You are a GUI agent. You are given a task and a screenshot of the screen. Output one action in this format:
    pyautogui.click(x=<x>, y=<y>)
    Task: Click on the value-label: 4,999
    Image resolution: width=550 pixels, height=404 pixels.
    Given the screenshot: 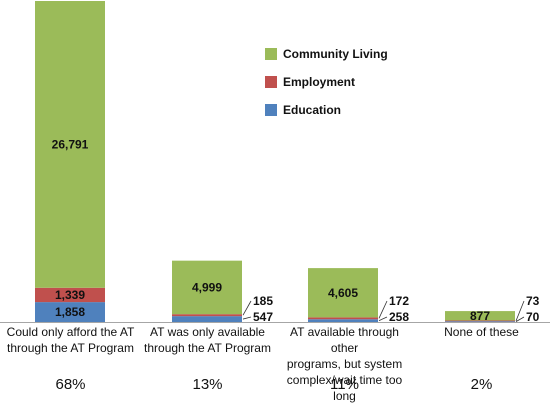 What is the action you would take?
    pyautogui.click(x=207, y=287)
    